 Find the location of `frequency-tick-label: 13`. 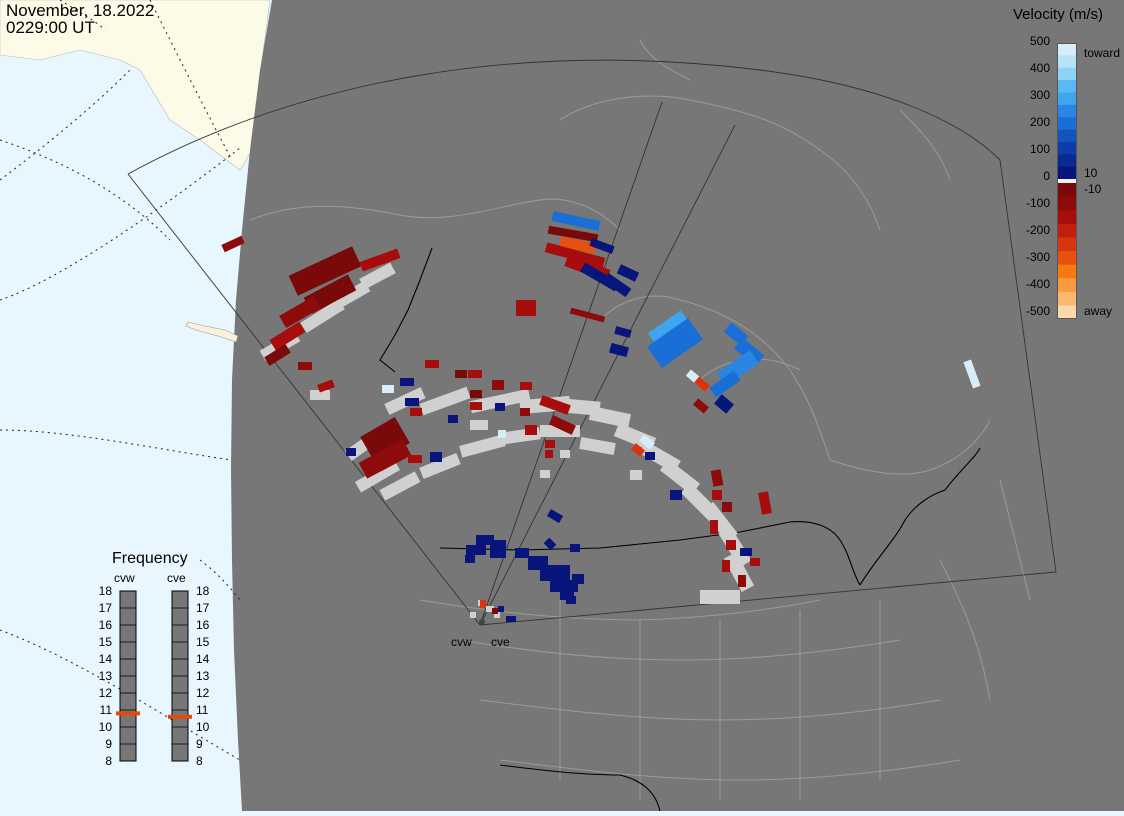

frequency-tick-label: 13 is located at coordinates (203, 676).